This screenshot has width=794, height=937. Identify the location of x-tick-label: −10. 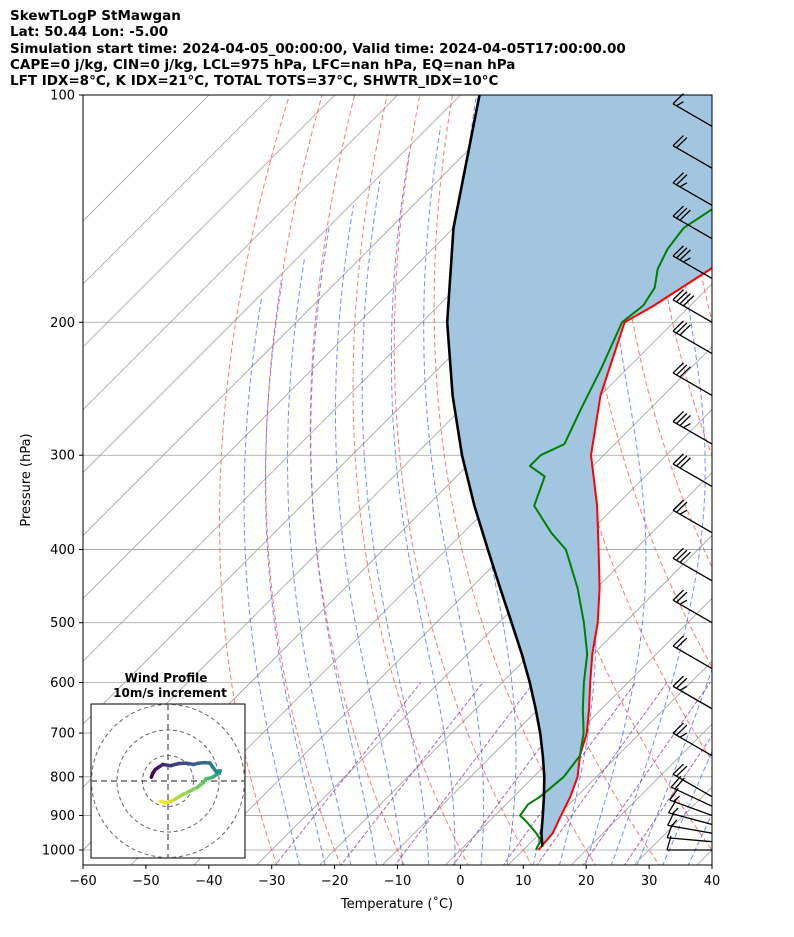
(397, 881).